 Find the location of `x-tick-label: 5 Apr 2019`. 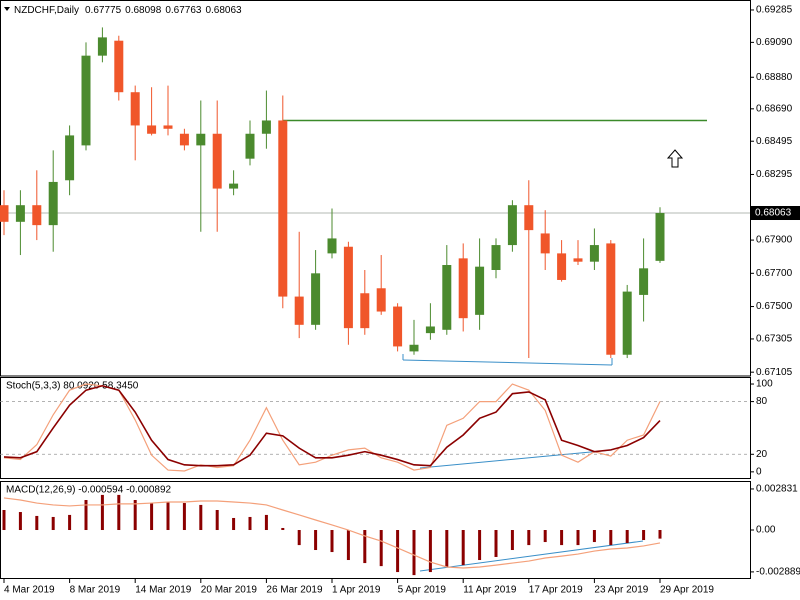

x-tick-label: 5 Apr 2019 is located at coordinates (422, 590).